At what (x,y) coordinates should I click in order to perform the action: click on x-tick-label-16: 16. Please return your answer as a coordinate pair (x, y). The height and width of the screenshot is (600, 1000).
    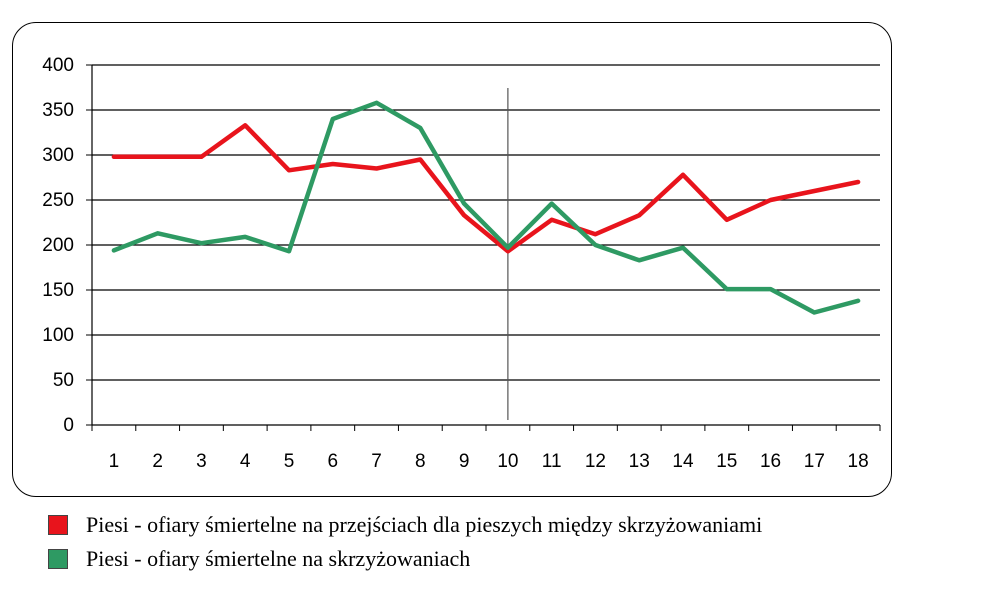
    Looking at the image, I should click on (770, 461).